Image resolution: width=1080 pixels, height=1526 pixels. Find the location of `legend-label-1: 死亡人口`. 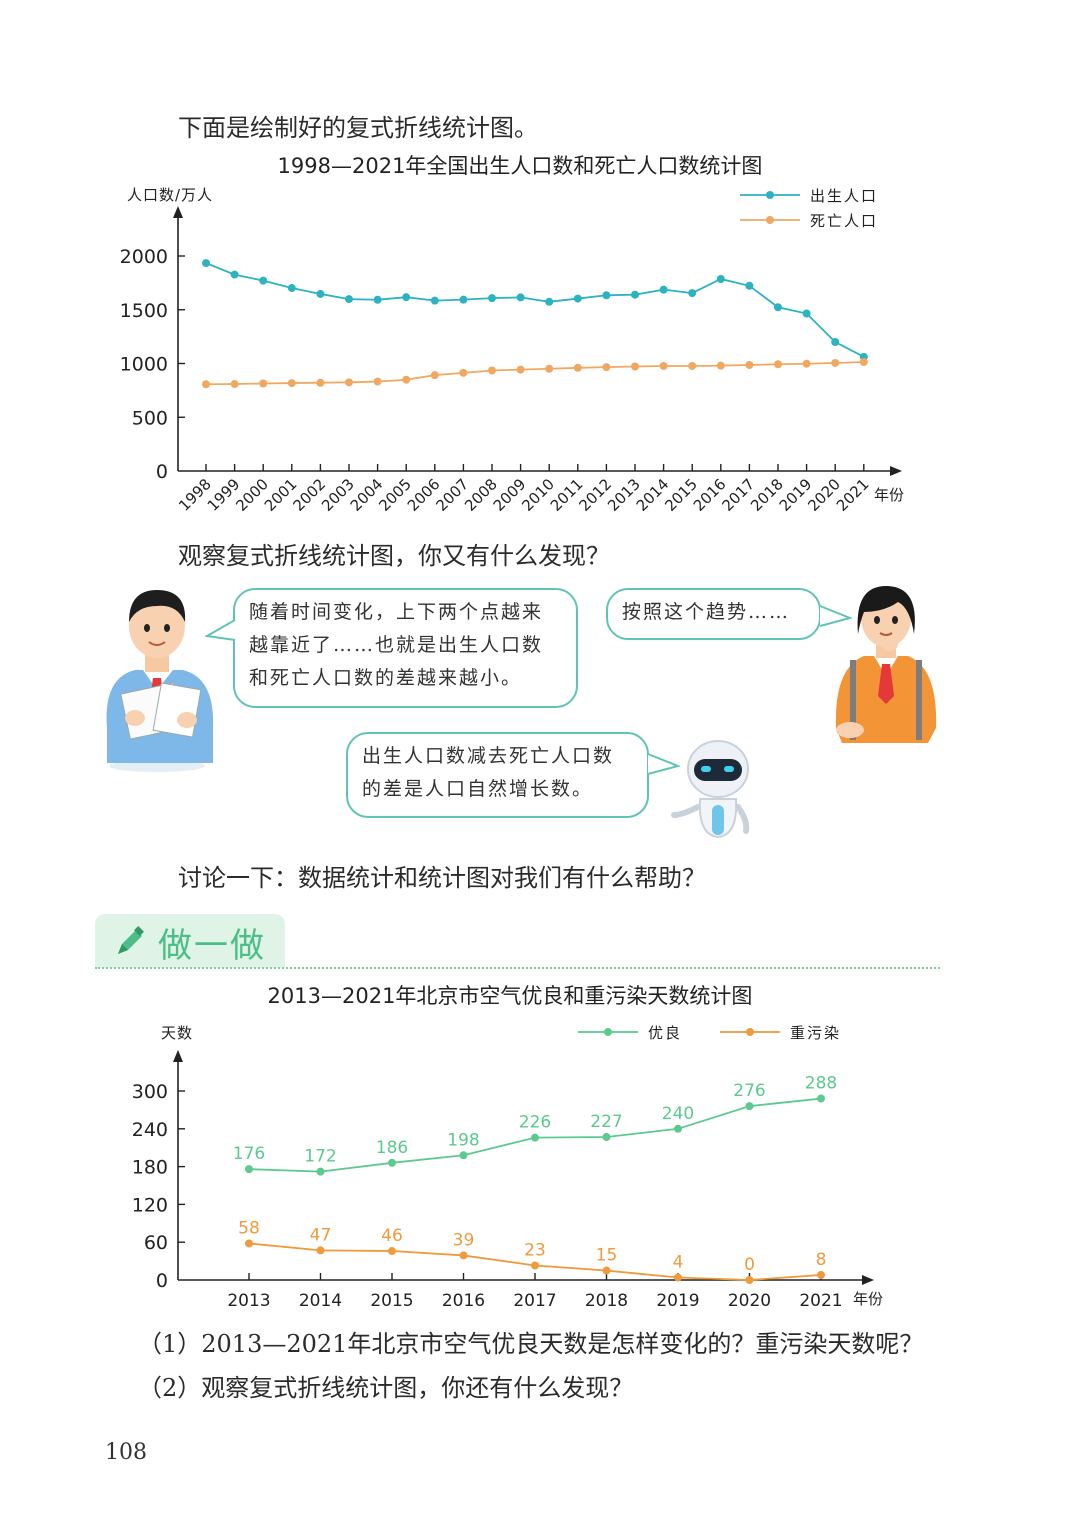

legend-label-1: 死亡人口 is located at coordinates (844, 221).